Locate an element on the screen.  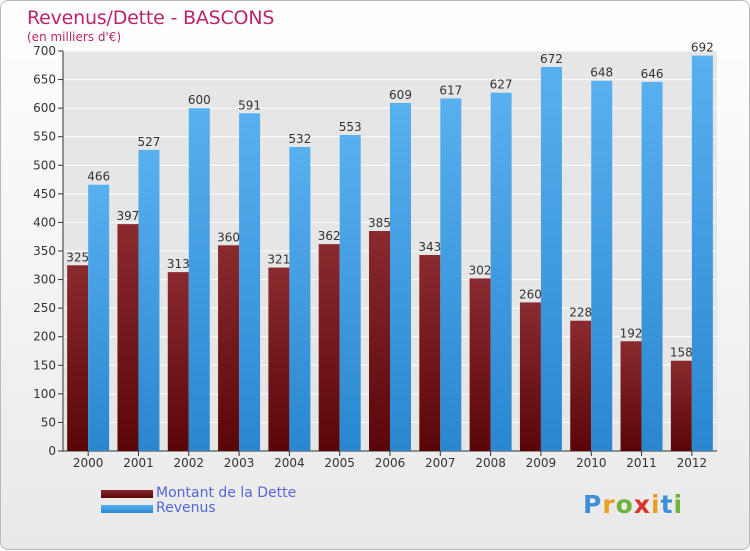
chart-subtitle: (en milliers d'€) is located at coordinates (74, 37).